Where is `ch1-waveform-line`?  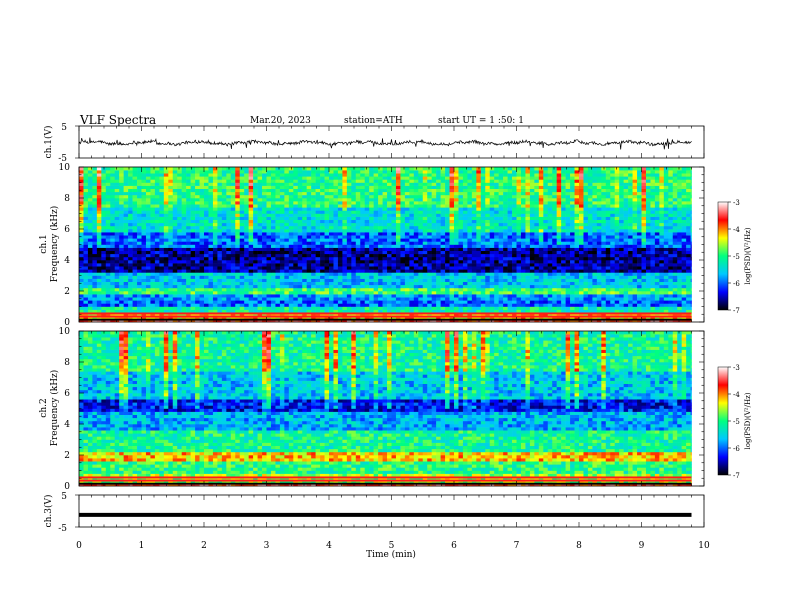 ch1-waveform-line is located at coordinates (385, 143).